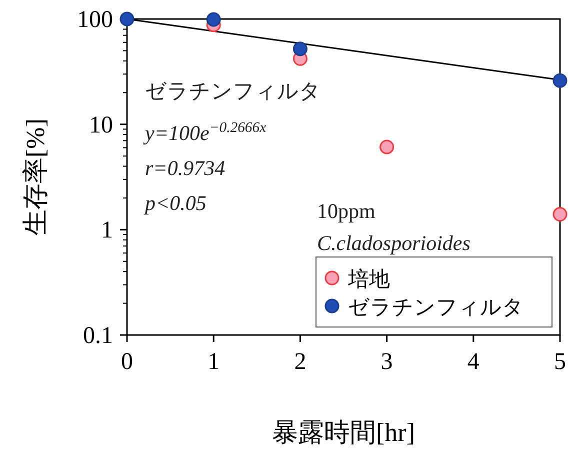 This screenshot has height=451, width=569. What do you see at coordinates (386, 362) in the screenshot?
I see `x-tick-label: 3` at bounding box center [386, 362].